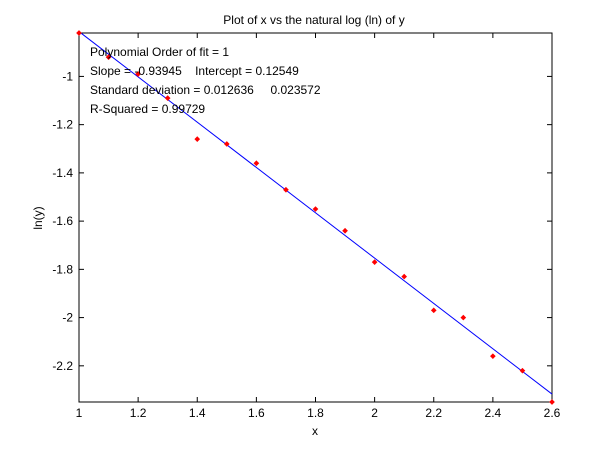 This screenshot has width=611, height=457. I want to click on x-tick-label: 1.8, so click(315, 413).